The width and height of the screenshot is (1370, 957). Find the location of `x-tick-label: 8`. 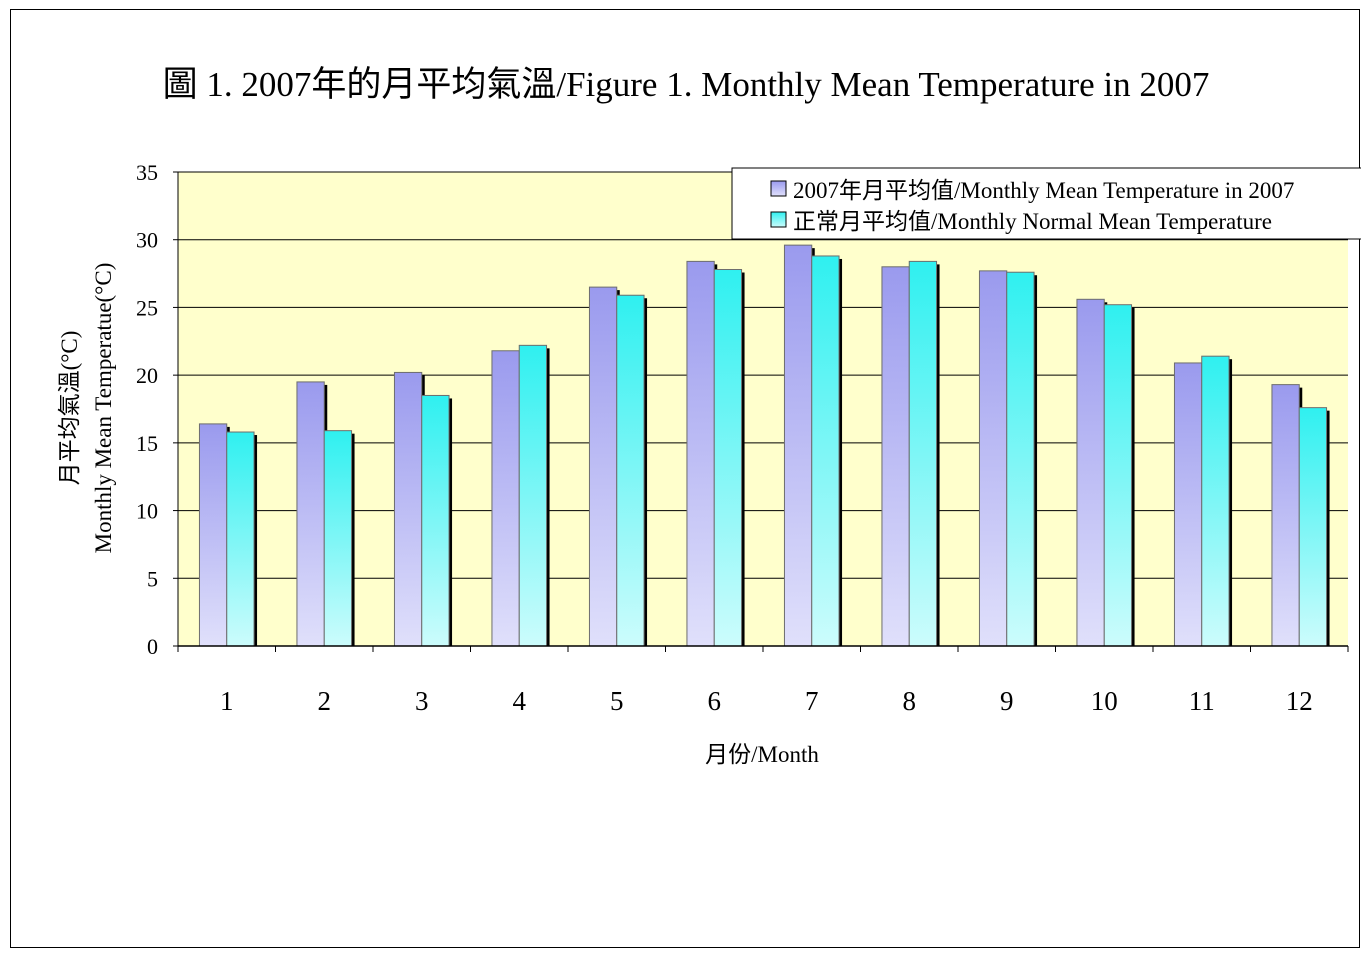

x-tick-label: 8 is located at coordinates (910, 701).